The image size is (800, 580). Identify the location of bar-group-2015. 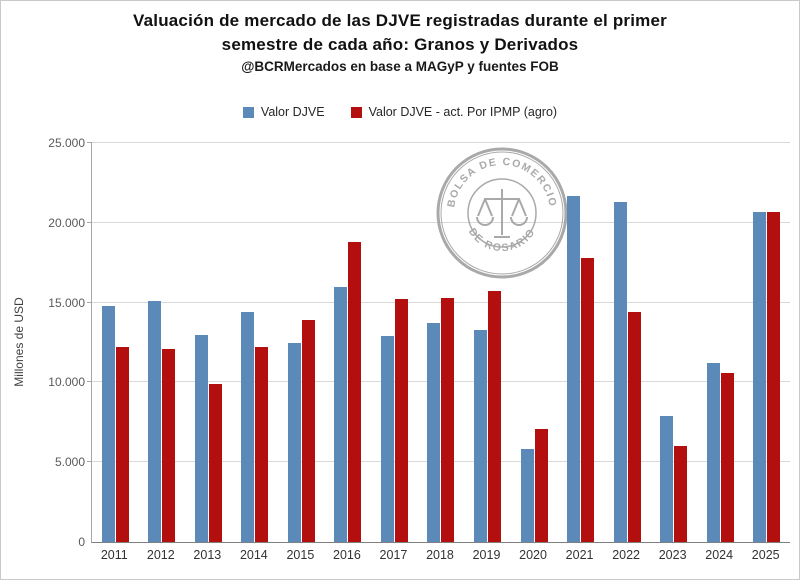
(301, 342).